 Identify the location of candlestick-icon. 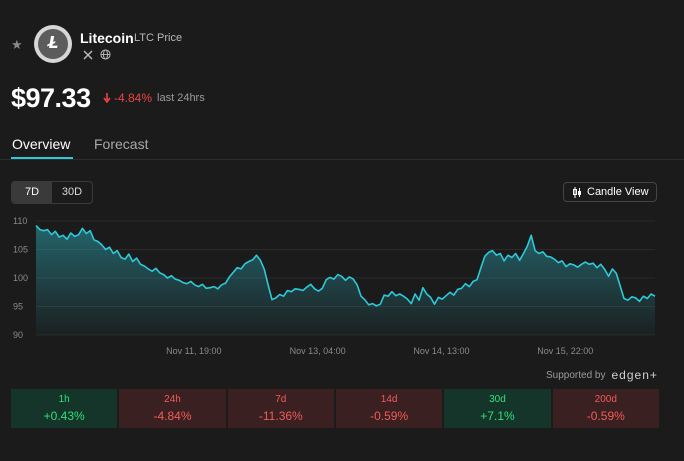
(577, 192).